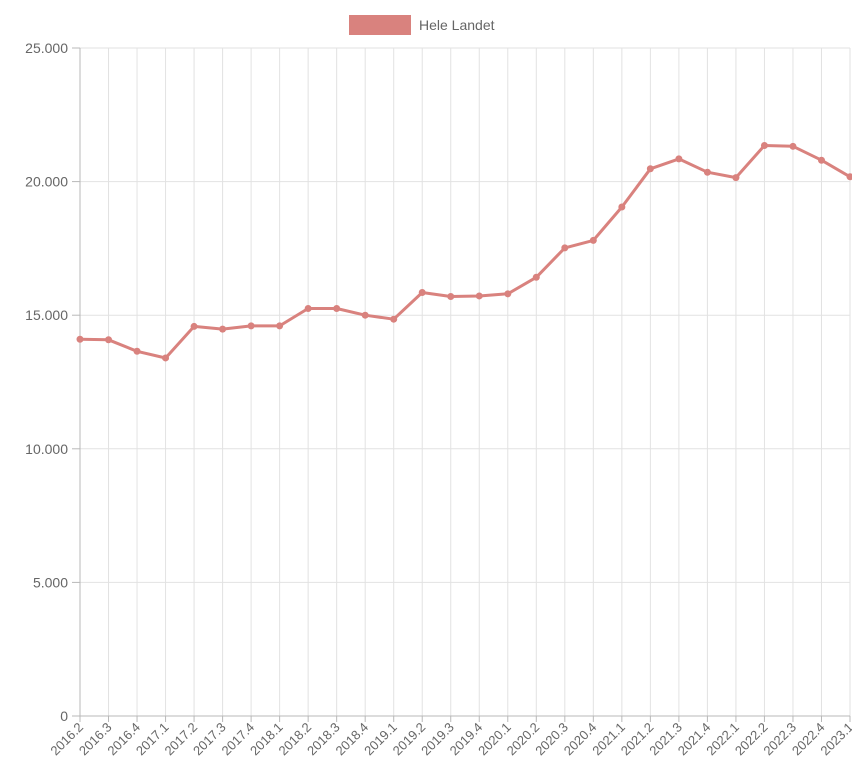  Describe the element at coordinates (46, 182) in the screenshot. I see `y-tick-label: 20.000` at that location.